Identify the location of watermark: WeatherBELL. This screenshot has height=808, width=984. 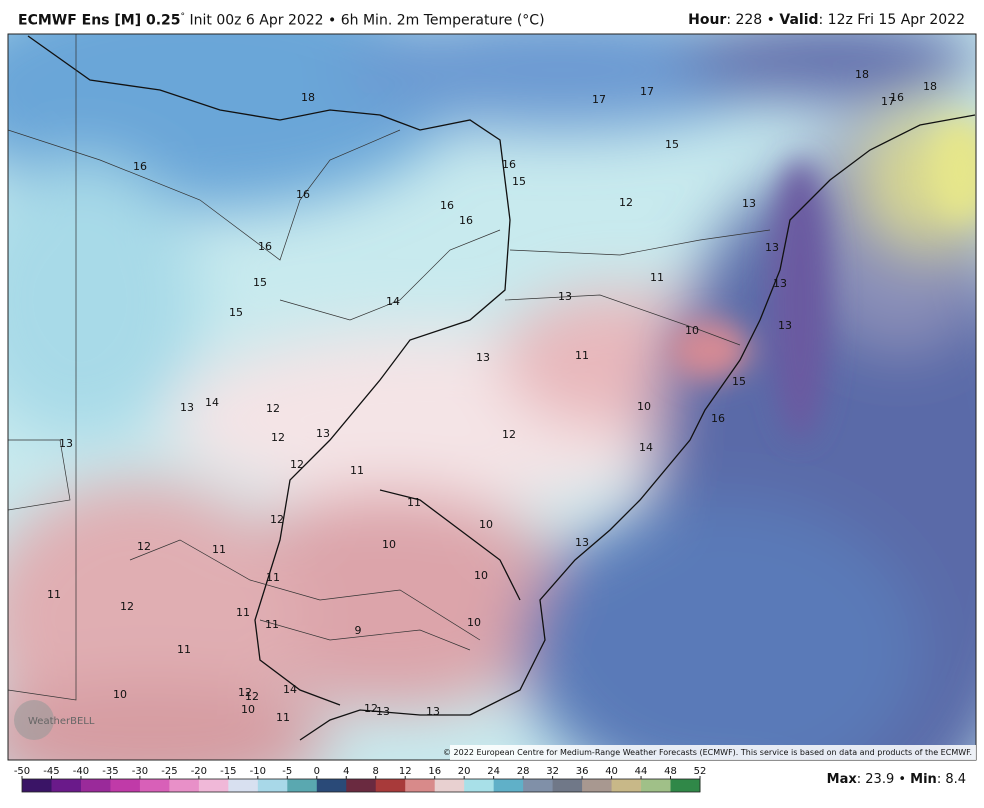
(54, 720).